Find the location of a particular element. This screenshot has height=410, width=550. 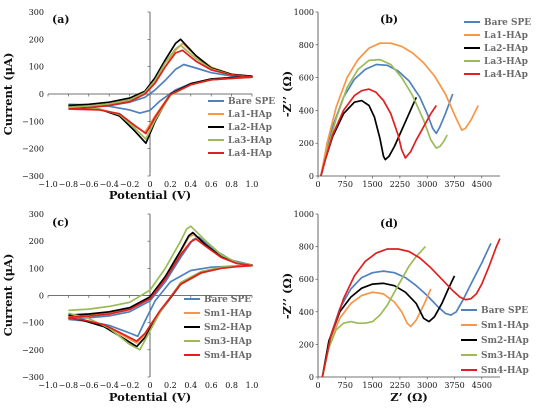

series-line-la2-hap is located at coordinates (160, 91).